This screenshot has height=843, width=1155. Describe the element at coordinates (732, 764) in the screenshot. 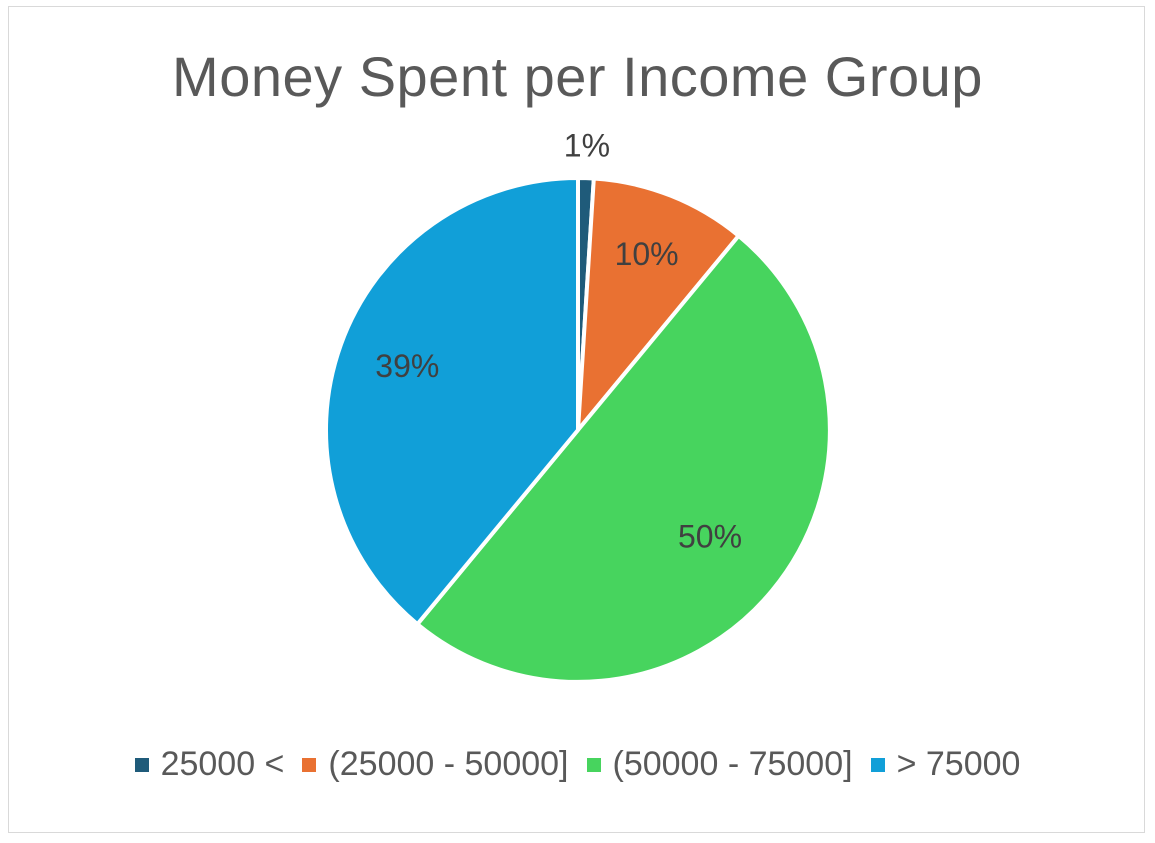

I see `legend-label-3: (50000 - 75000]` at that location.